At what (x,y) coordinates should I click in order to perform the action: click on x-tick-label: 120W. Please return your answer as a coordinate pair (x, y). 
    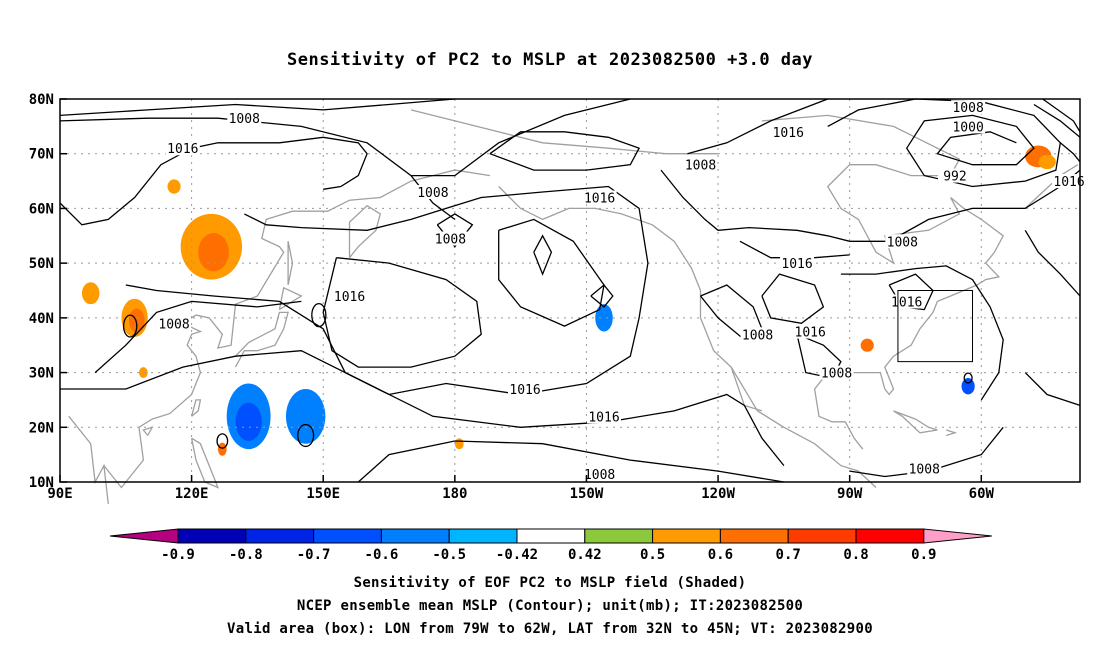
    Looking at the image, I should click on (718, 494).